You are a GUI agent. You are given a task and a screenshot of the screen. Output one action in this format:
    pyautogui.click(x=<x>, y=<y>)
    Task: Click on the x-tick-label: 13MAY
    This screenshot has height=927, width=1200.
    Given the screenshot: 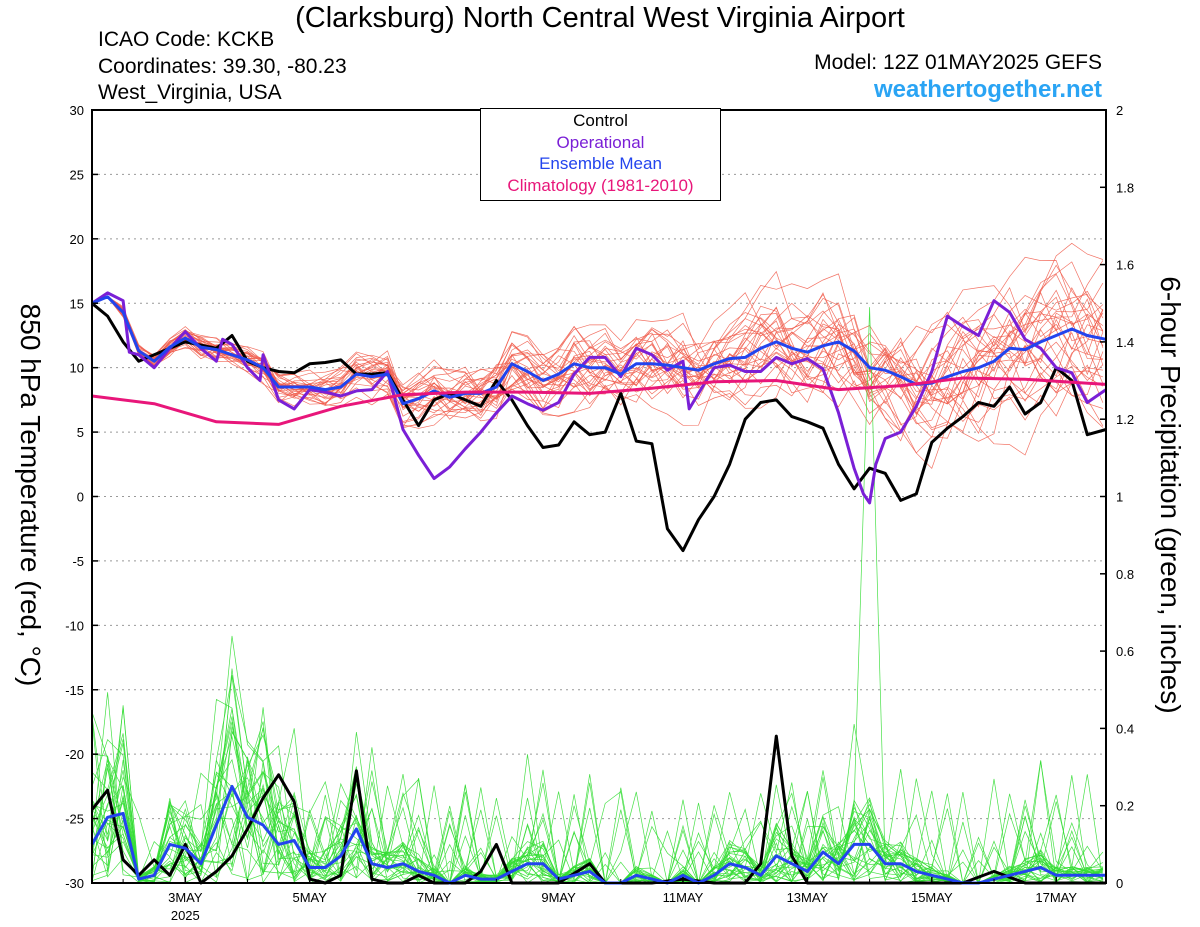 What is the action you would take?
    pyautogui.click(x=808, y=897)
    